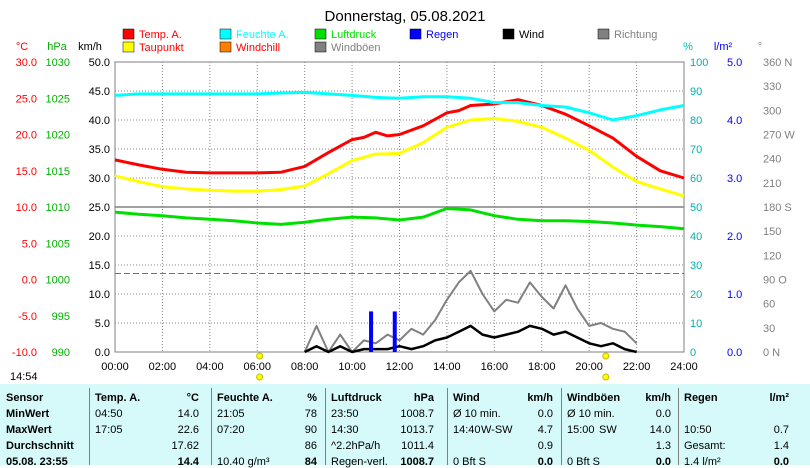 The width and height of the screenshot is (810, 468). What do you see at coordinates (58, 172) in the screenshot?
I see `pressure-tick-label: 1015` at bounding box center [58, 172].